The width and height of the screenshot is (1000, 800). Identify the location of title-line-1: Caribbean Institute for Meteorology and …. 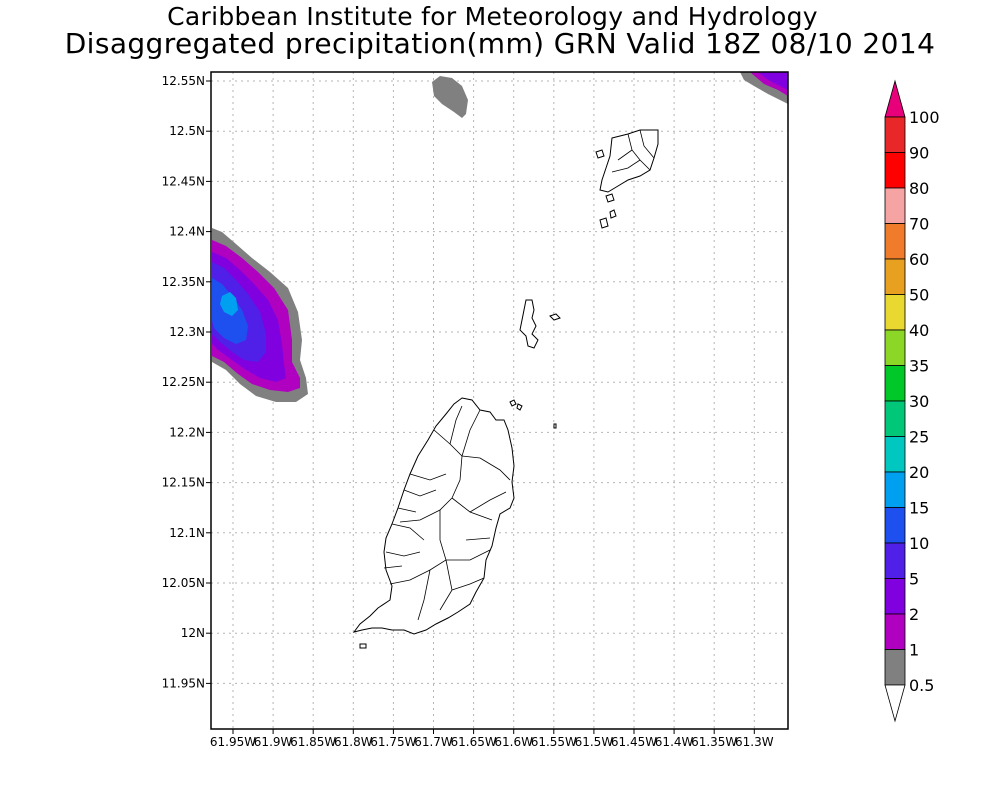
(492, 16).